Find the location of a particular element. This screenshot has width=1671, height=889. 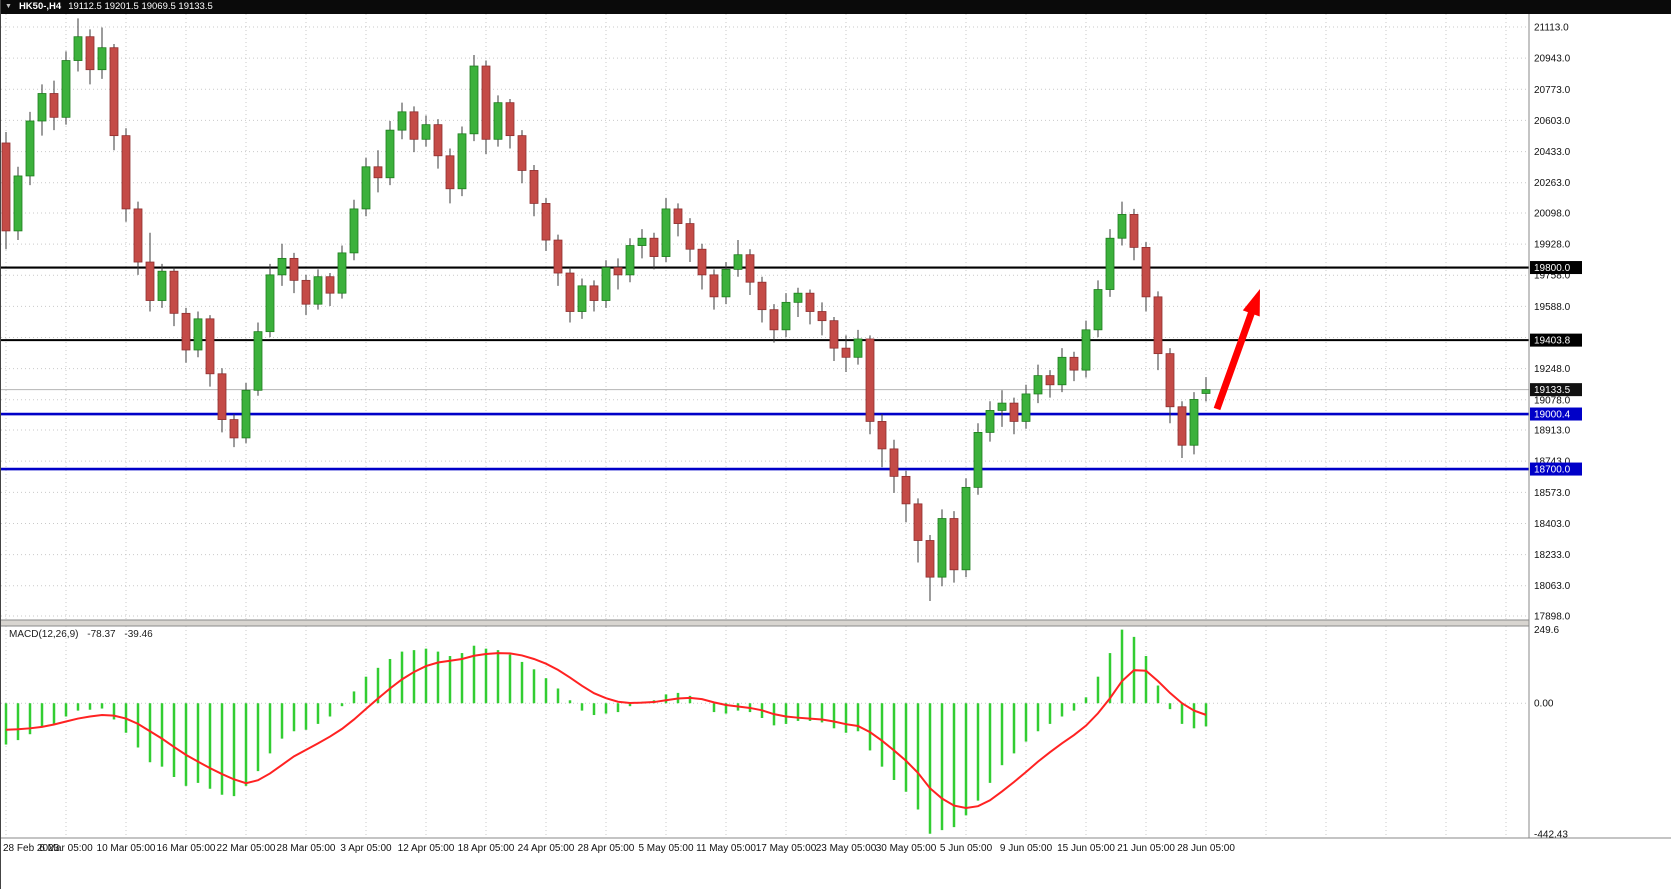

date-label: 28 Jun 05:00 is located at coordinates (1206, 848).